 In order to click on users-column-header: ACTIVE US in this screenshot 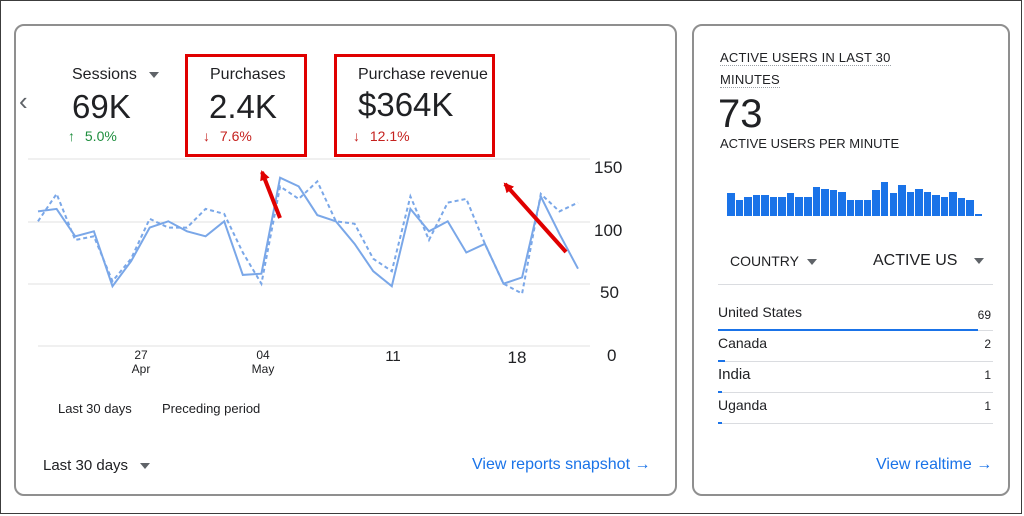, I will do `click(928, 261)`.